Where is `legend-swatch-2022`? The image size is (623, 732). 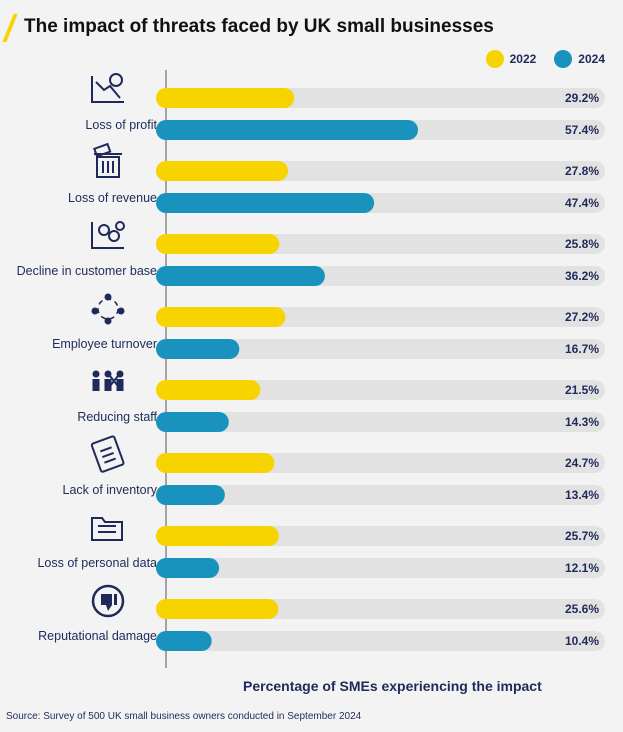 legend-swatch-2022 is located at coordinates (494, 59).